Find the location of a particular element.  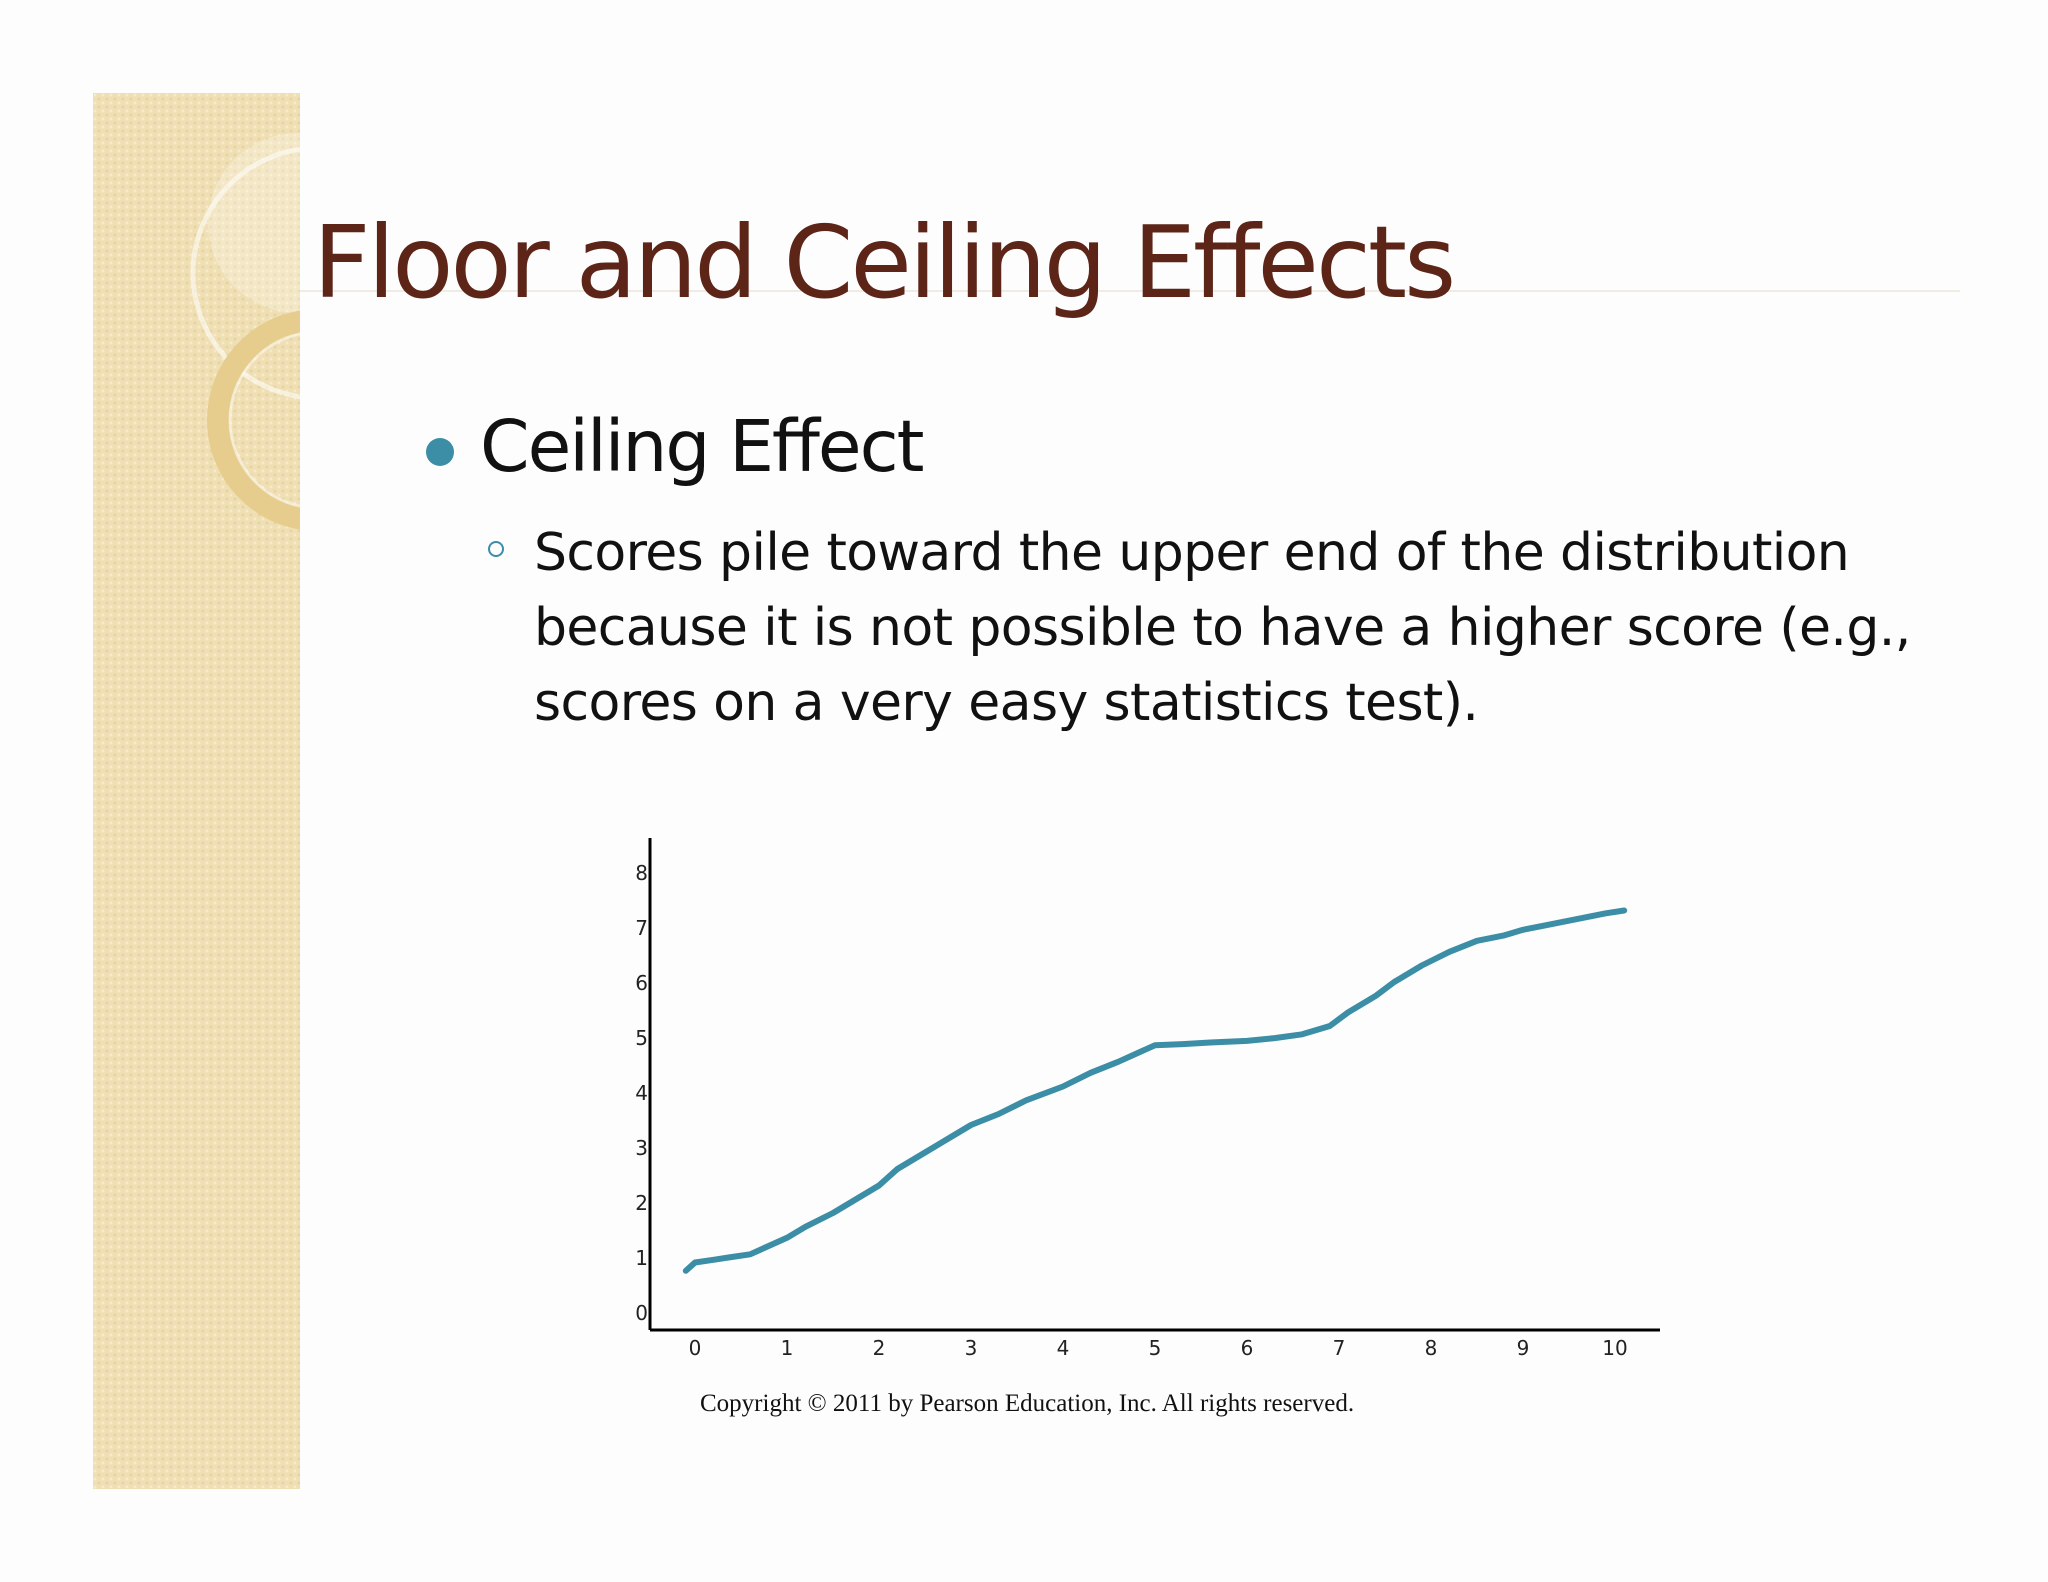

y-tick-label: 2 is located at coordinates (641, 1203).